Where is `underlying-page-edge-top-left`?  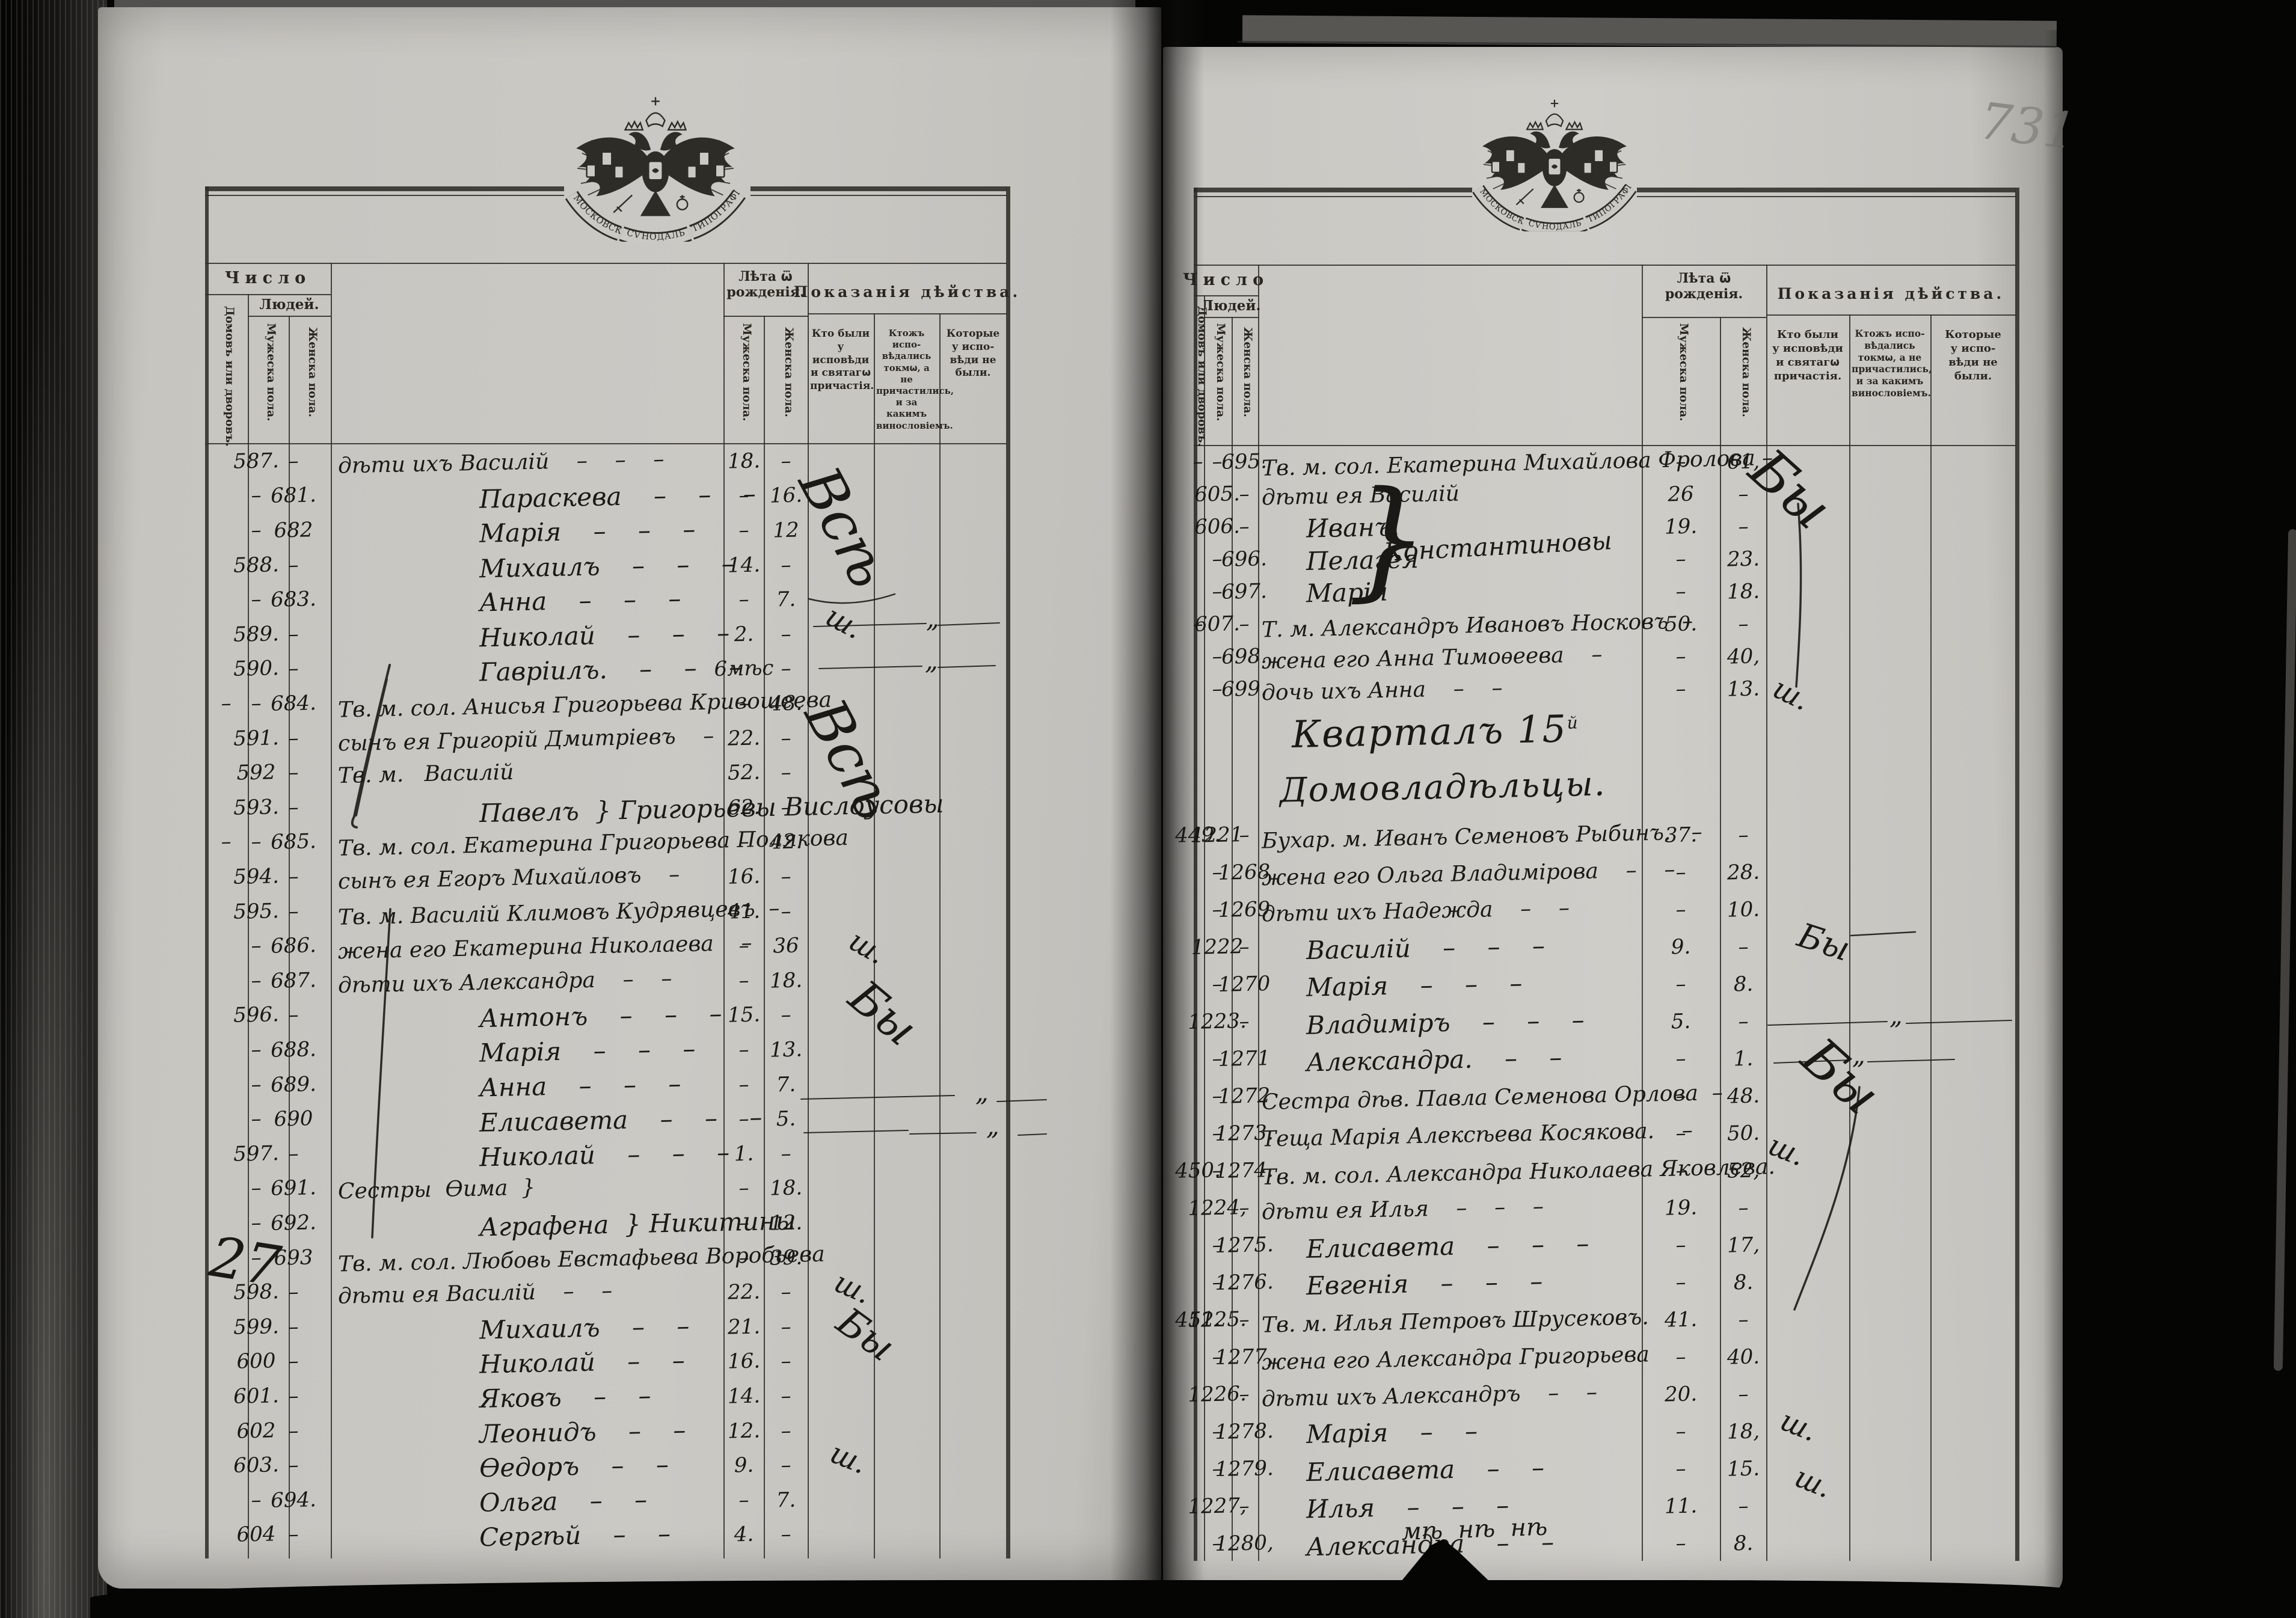 underlying-page-edge-top-left is located at coordinates (624, 4).